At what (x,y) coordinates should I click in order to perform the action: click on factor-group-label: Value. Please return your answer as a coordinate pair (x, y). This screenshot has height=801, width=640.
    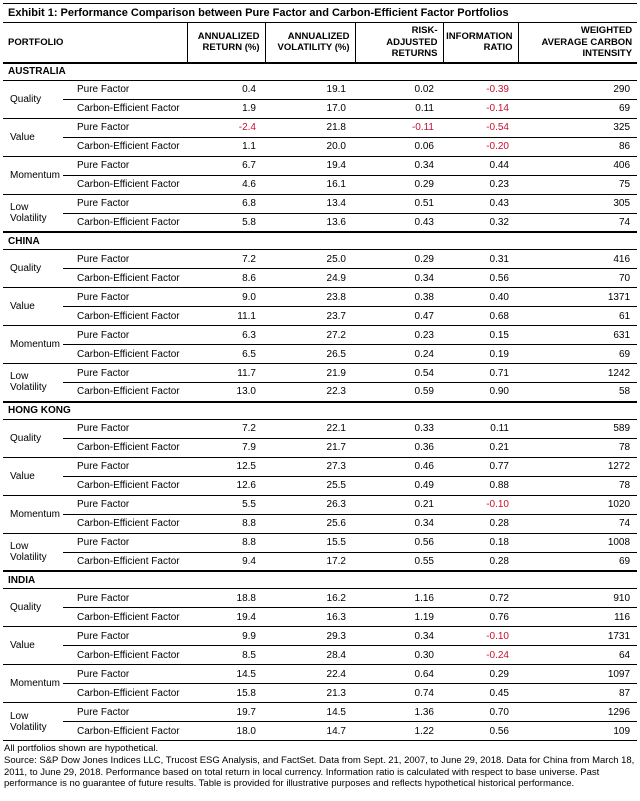
    Looking at the image, I should click on (33, 306).